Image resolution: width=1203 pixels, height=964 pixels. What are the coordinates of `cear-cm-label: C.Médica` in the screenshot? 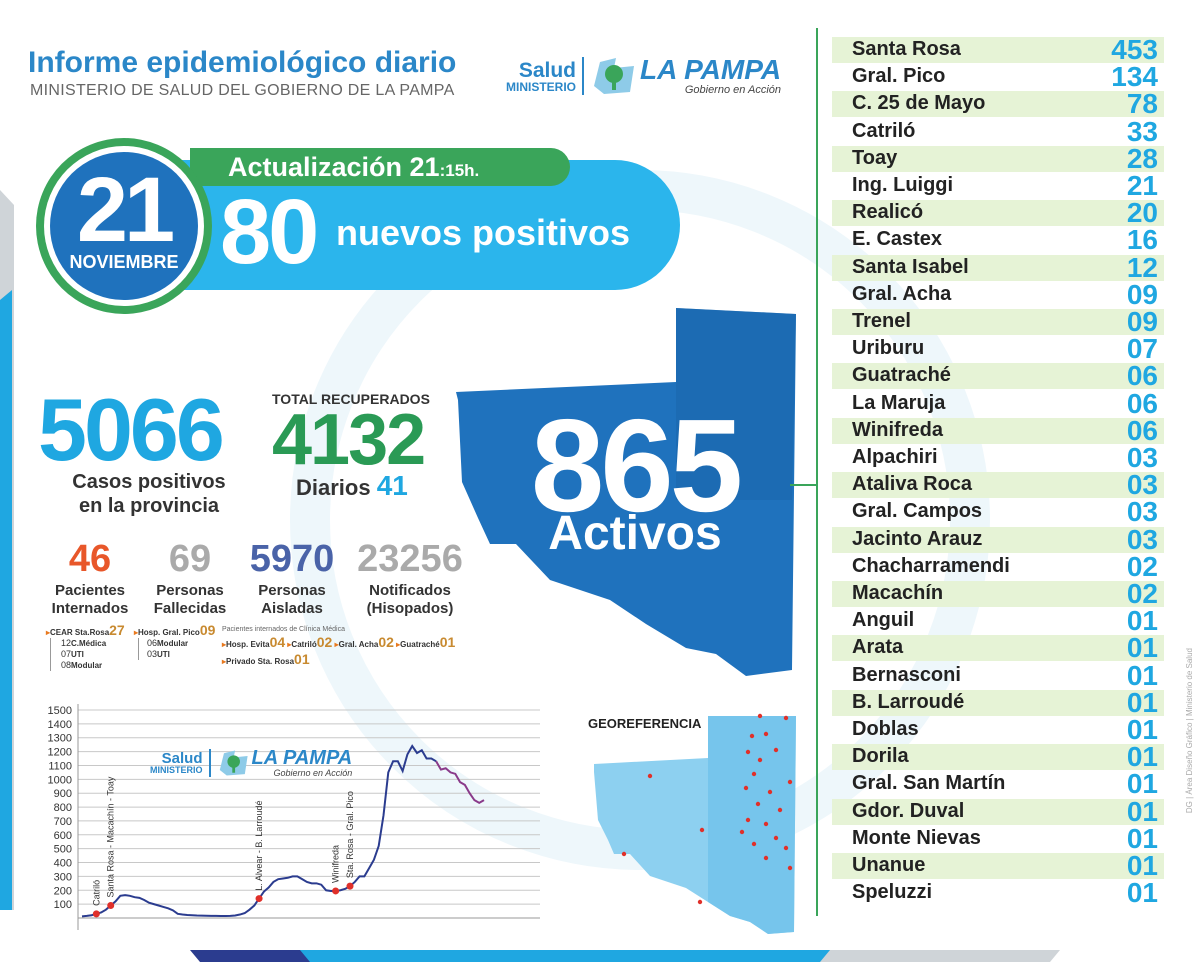 It's located at (89, 643).